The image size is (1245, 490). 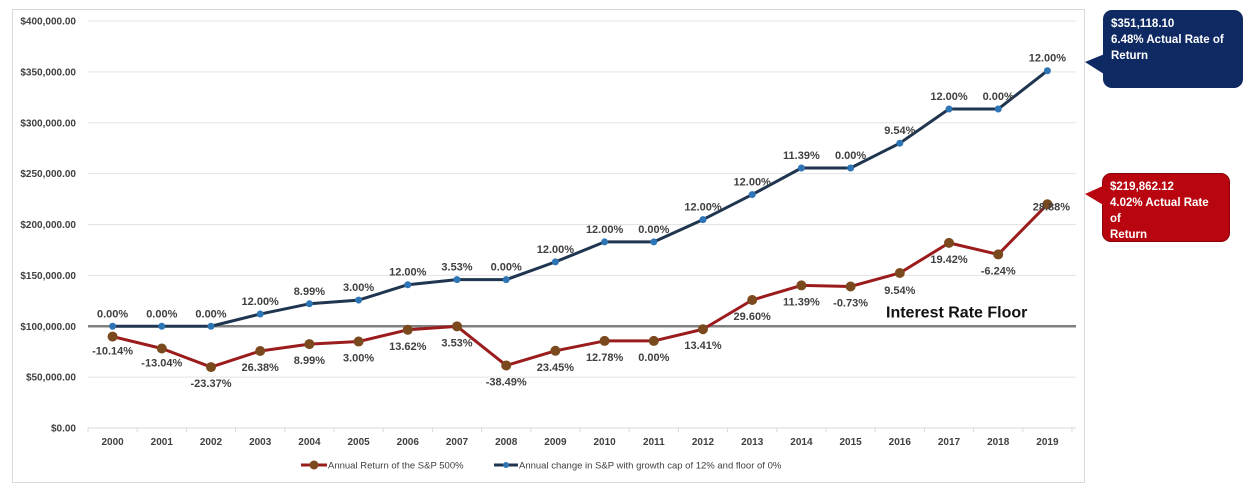 What do you see at coordinates (900, 442) in the screenshot?
I see `x-tick-label: 2016` at bounding box center [900, 442].